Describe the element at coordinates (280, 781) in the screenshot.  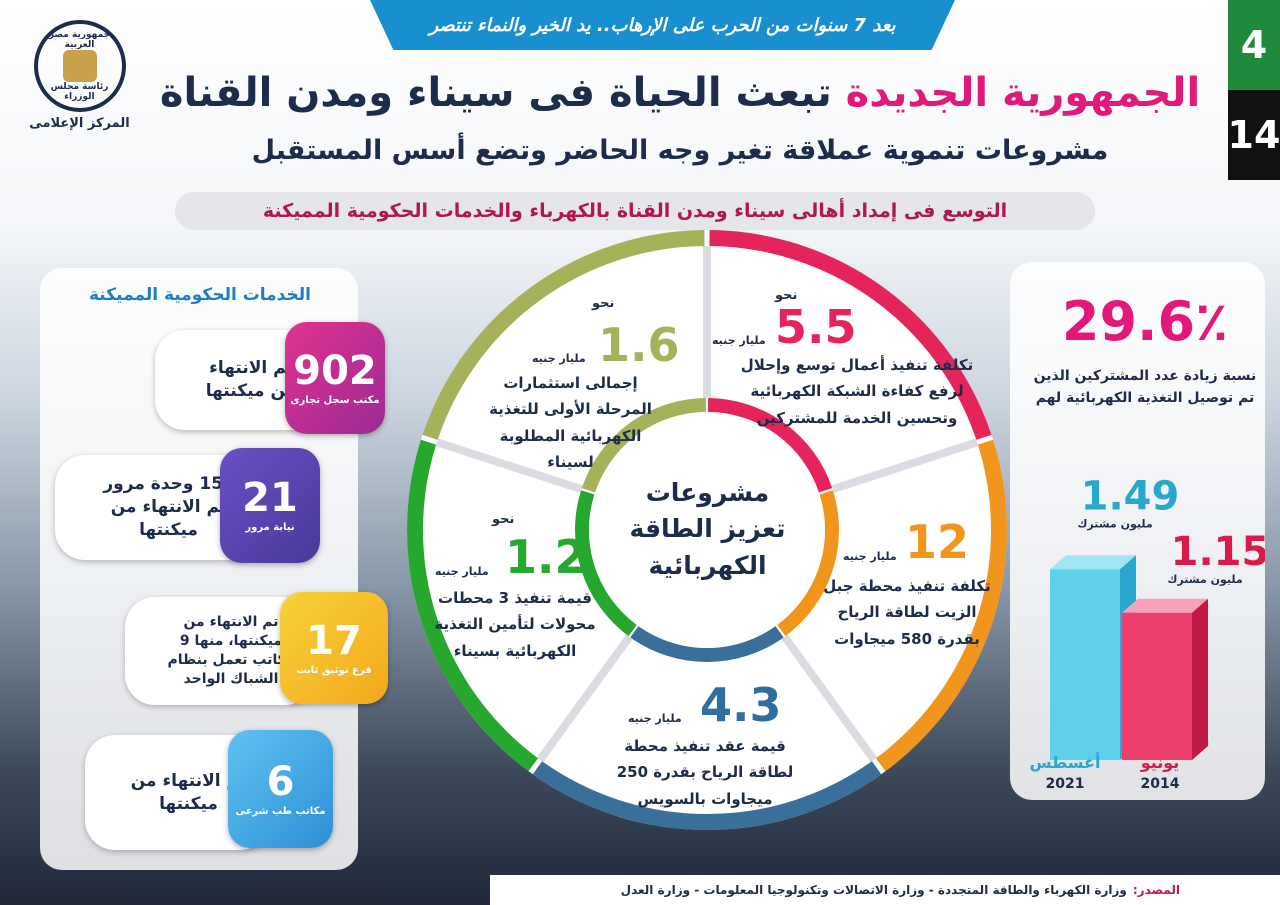
I see `service-number: 6` at that location.